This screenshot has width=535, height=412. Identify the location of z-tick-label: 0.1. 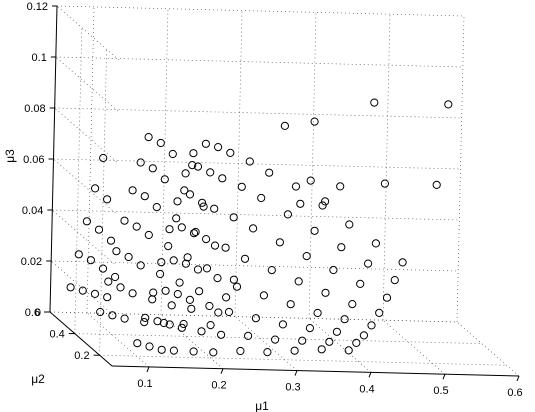
(39, 58).